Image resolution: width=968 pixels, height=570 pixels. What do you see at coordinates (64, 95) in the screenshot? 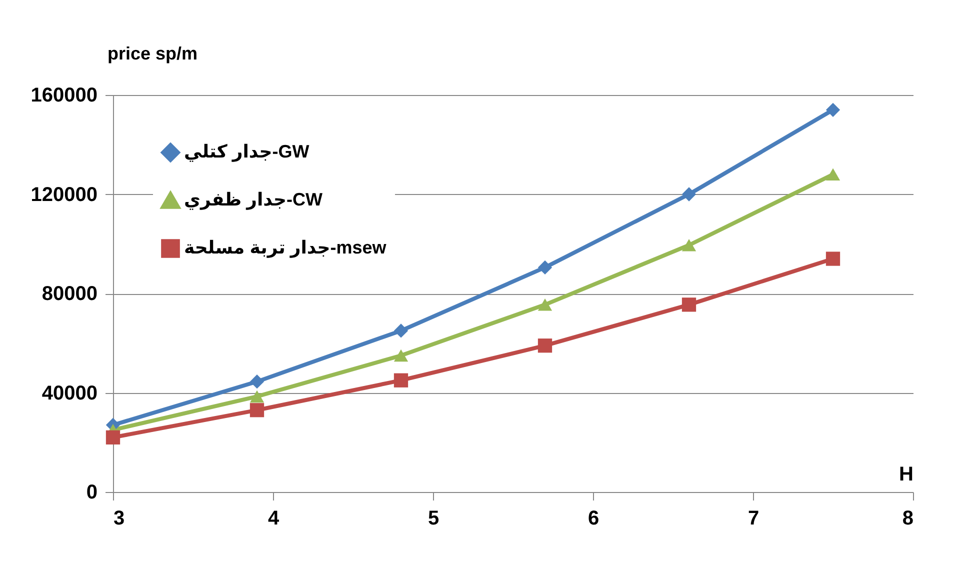
I see `y-tick-label: 160000` at bounding box center [64, 95].